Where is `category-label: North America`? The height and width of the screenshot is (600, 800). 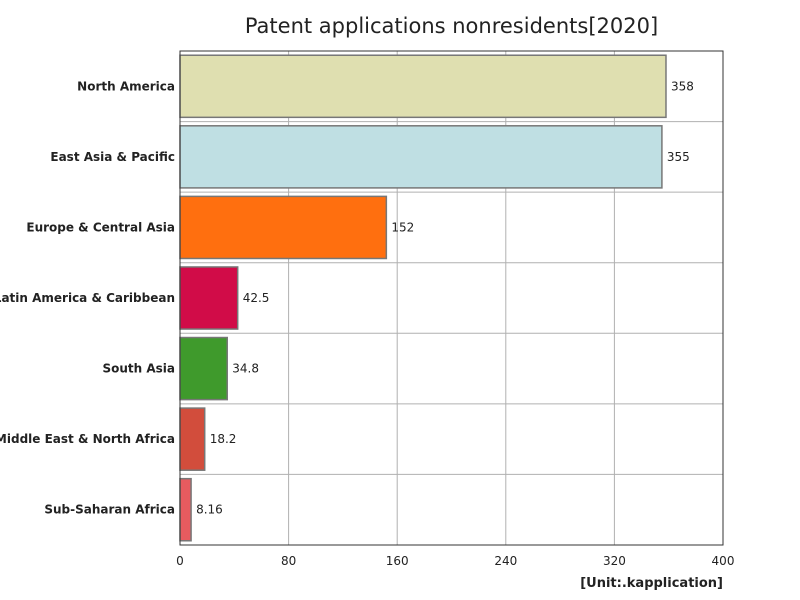 category-label: North America is located at coordinates (126, 86).